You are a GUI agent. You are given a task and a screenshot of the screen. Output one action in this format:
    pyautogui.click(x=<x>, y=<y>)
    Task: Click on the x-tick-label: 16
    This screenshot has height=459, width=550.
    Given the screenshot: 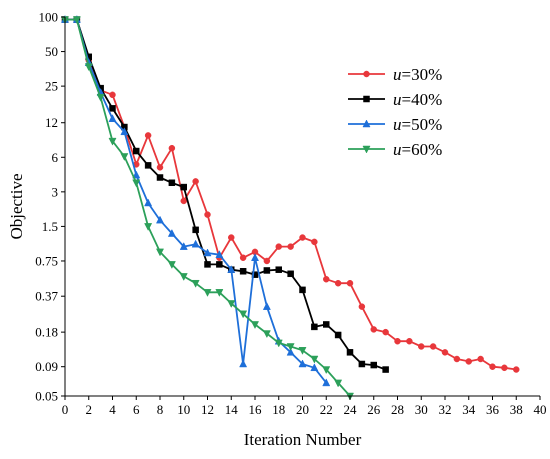 What is the action you would take?
    pyautogui.click(x=256, y=409)
    